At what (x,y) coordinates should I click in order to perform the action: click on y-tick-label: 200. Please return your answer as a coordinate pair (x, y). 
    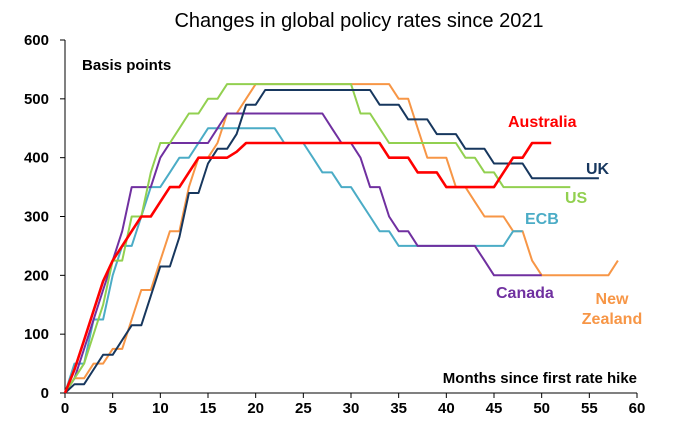
    Looking at the image, I should click on (36, 275).